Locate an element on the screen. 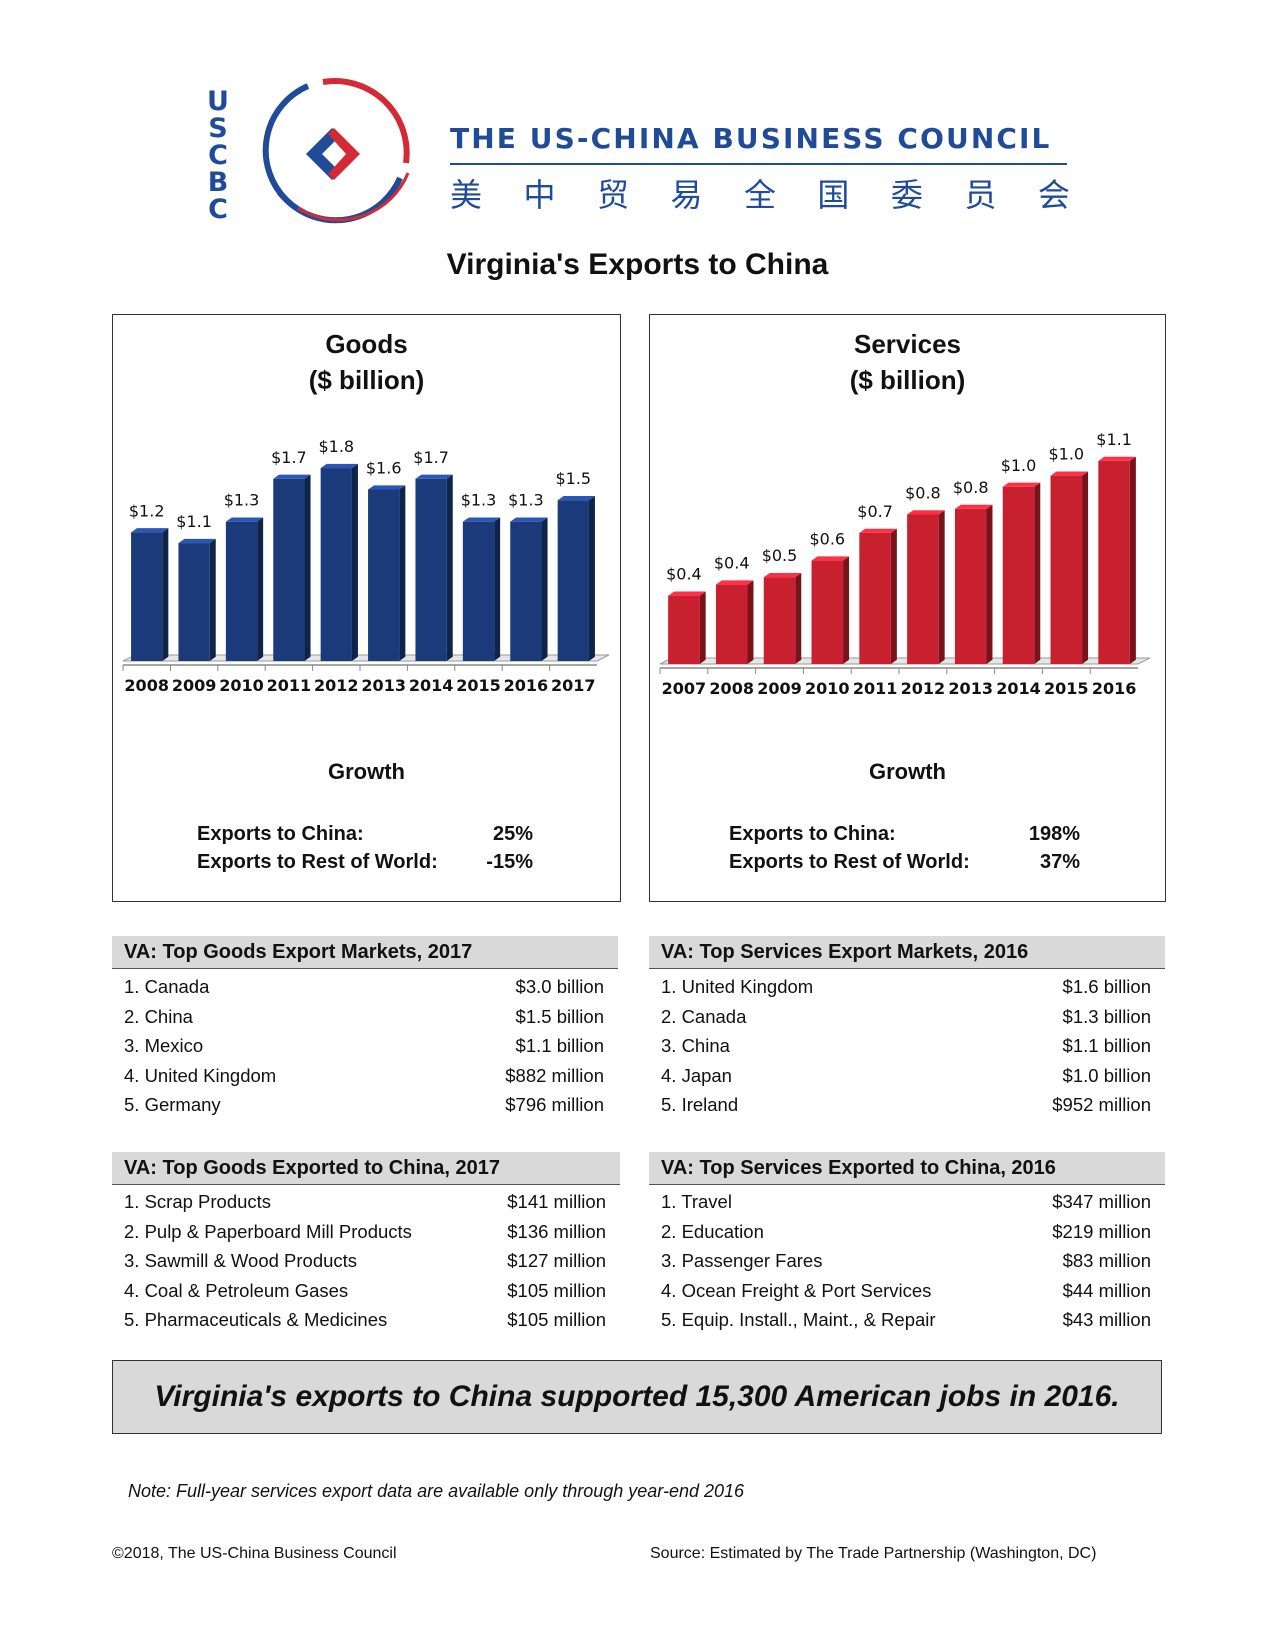 This screenshot has width=1275, height=1650. bar-value-label: $0.7 is located at coordinates (875, 511).